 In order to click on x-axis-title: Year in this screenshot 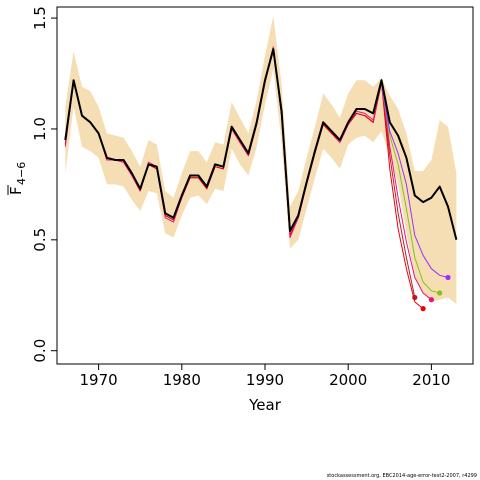, I will do `click(265, 405)`.